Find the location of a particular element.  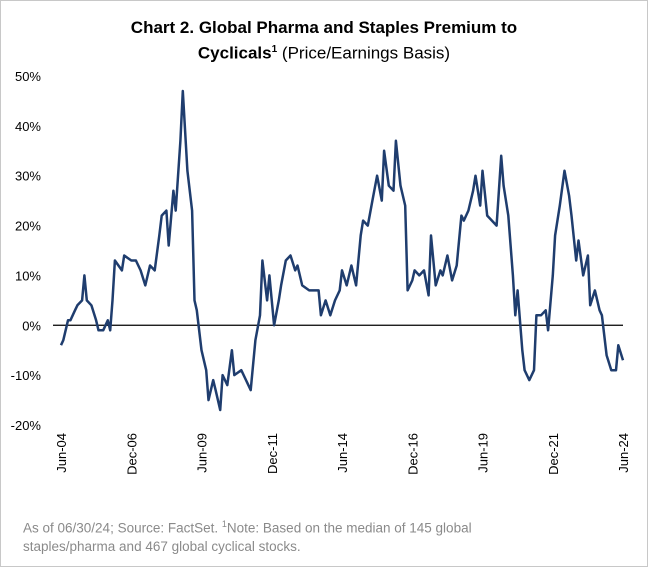

x-tick-label: Dec-11 is located at coordinates (272, 453).